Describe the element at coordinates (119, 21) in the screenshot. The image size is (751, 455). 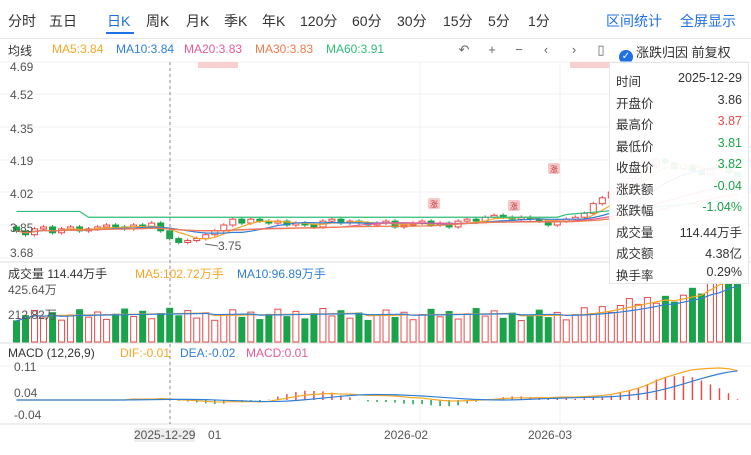
I see `tab-2: 日K` at that location.